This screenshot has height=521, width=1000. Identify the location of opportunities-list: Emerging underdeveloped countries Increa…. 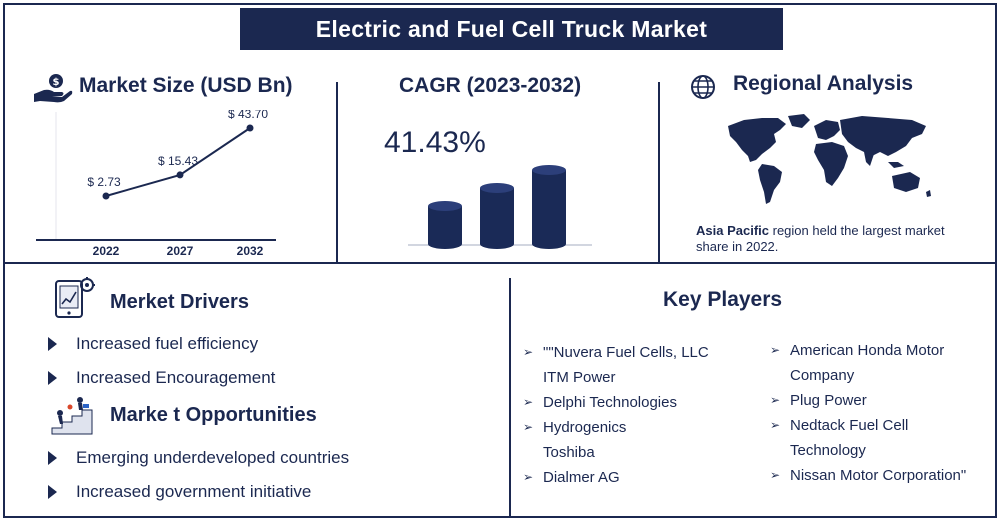
(198, 482).